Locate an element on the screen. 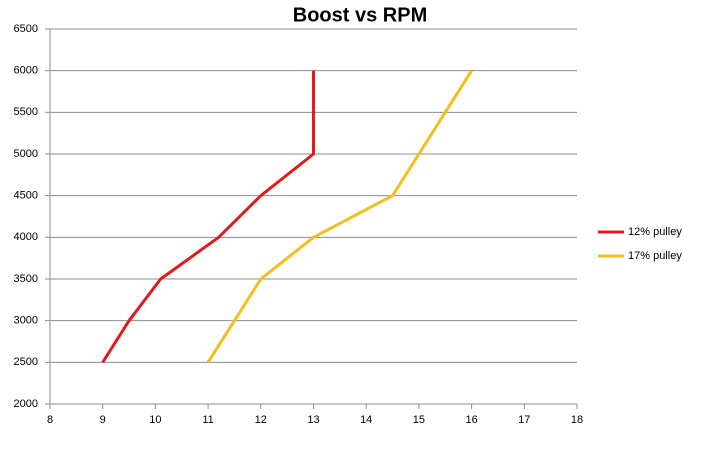 The image size is (718, 450). legend-label: 17% pulley is located at coordinates (655, 256).